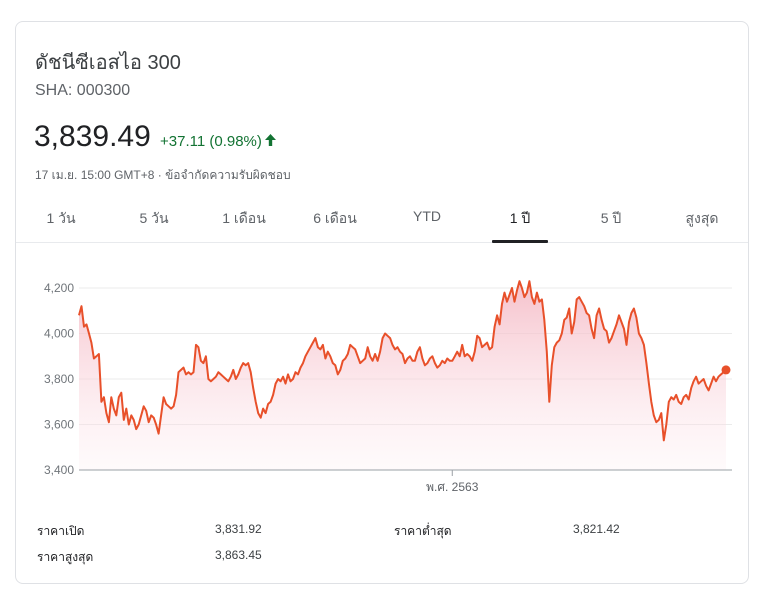  I want to click on ticker-symbol: SHA: 000300, so click(83, 90).